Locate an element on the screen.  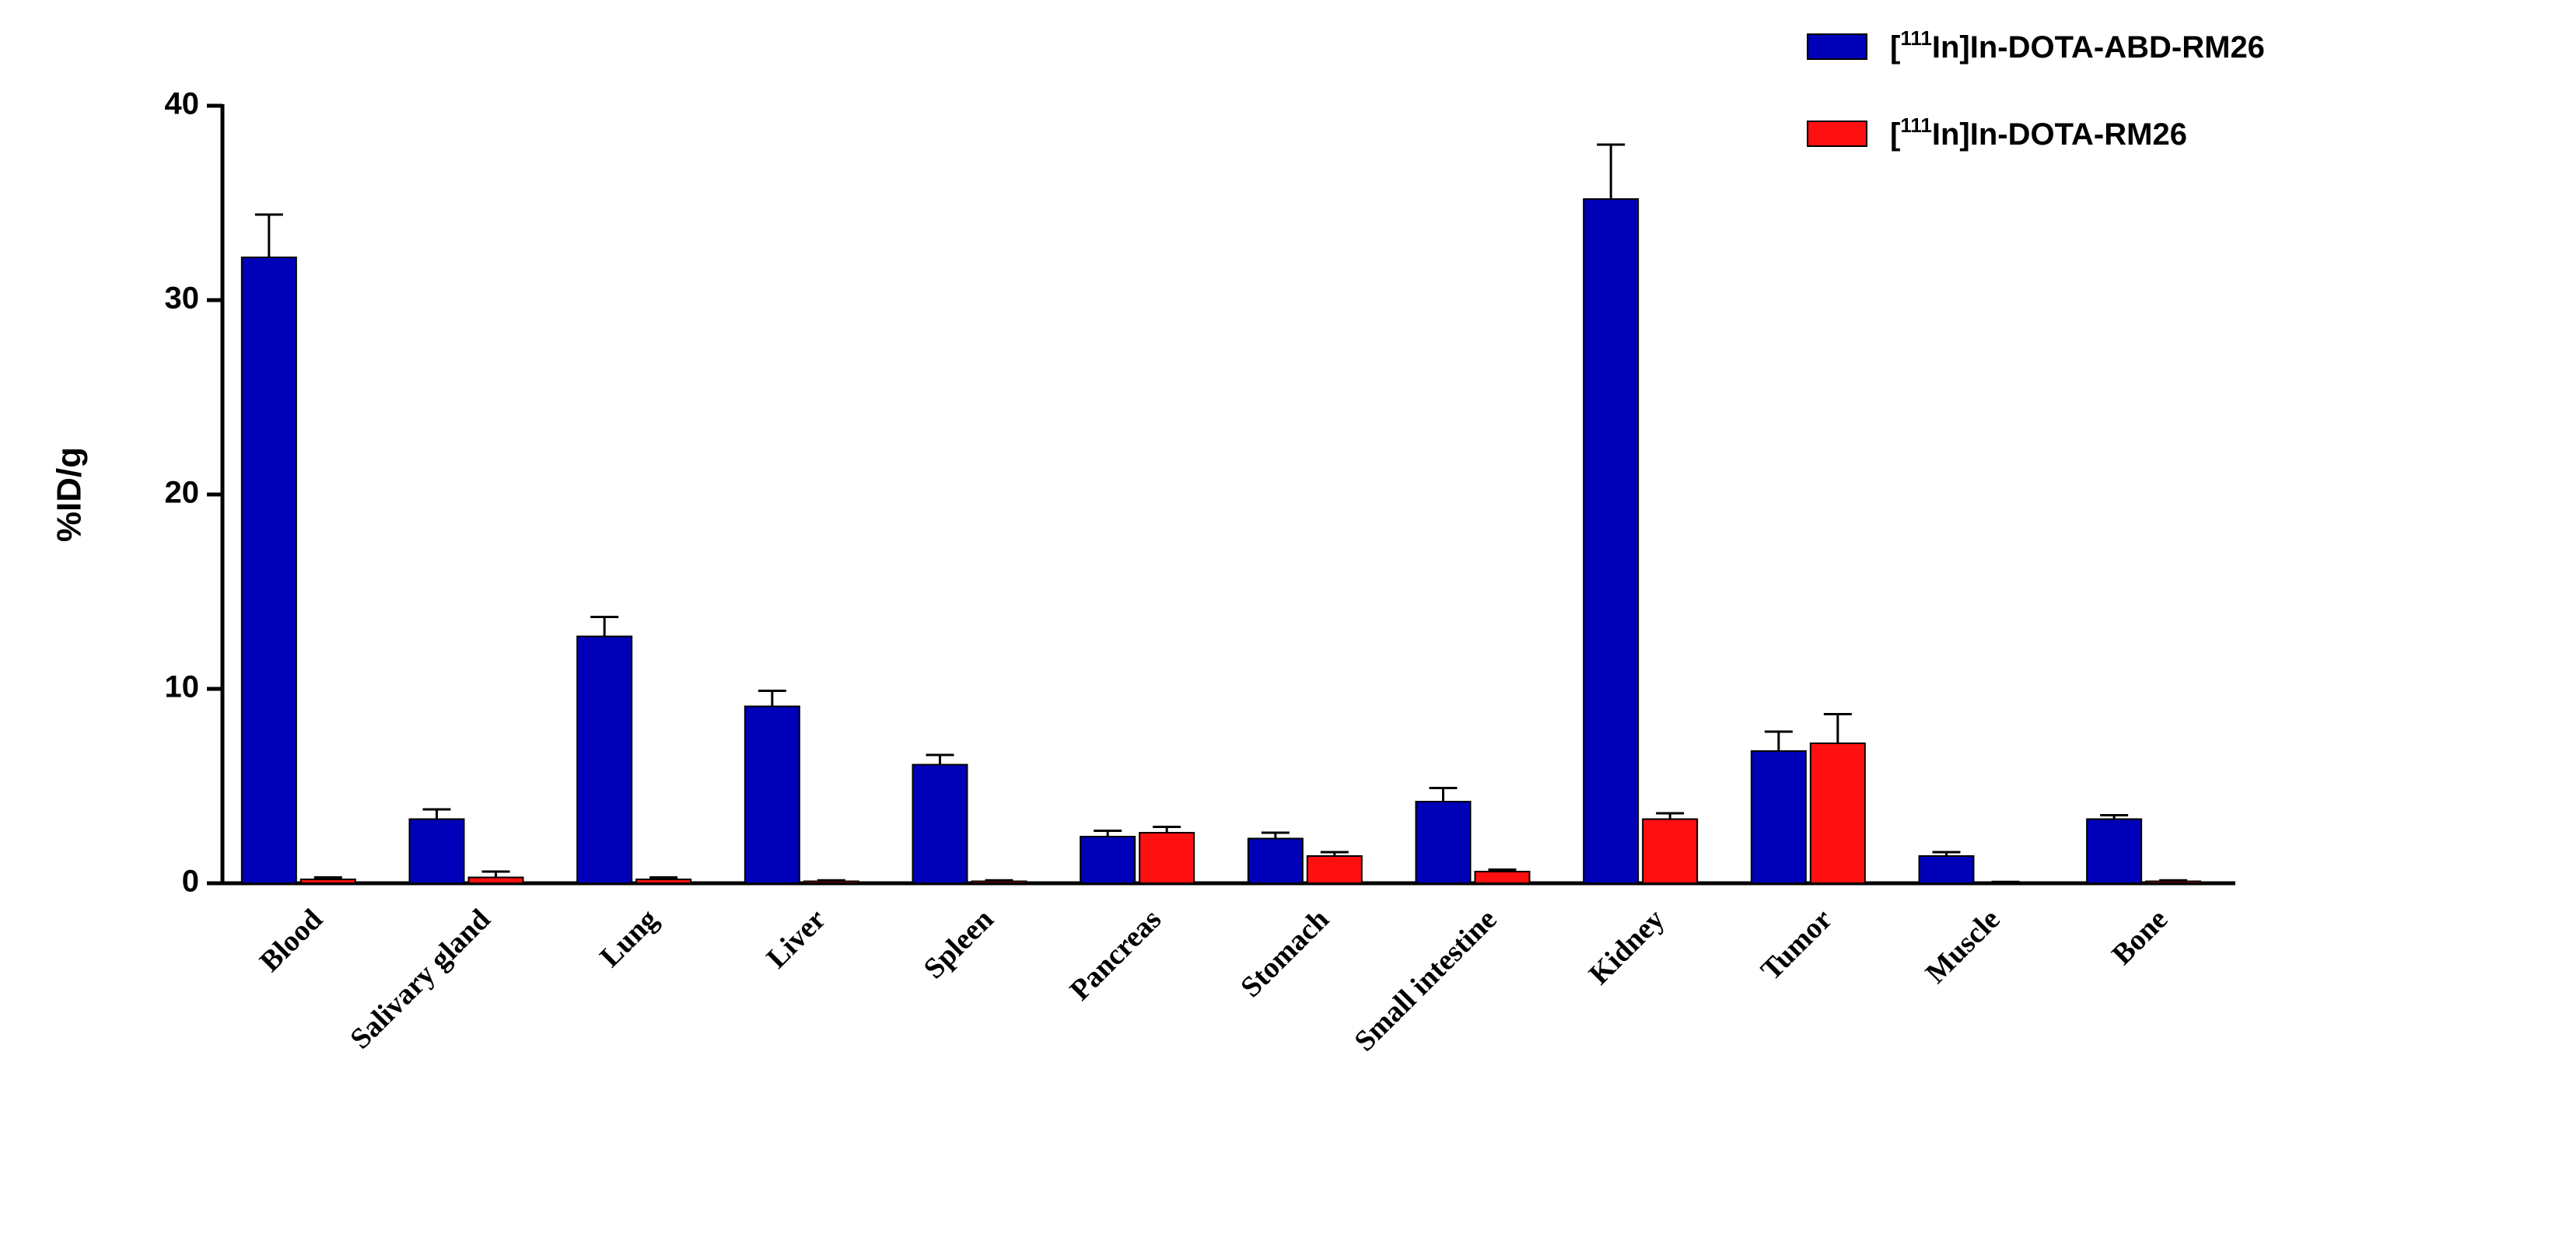
y-tick-label: 20 is located at coordinates (183, 493).